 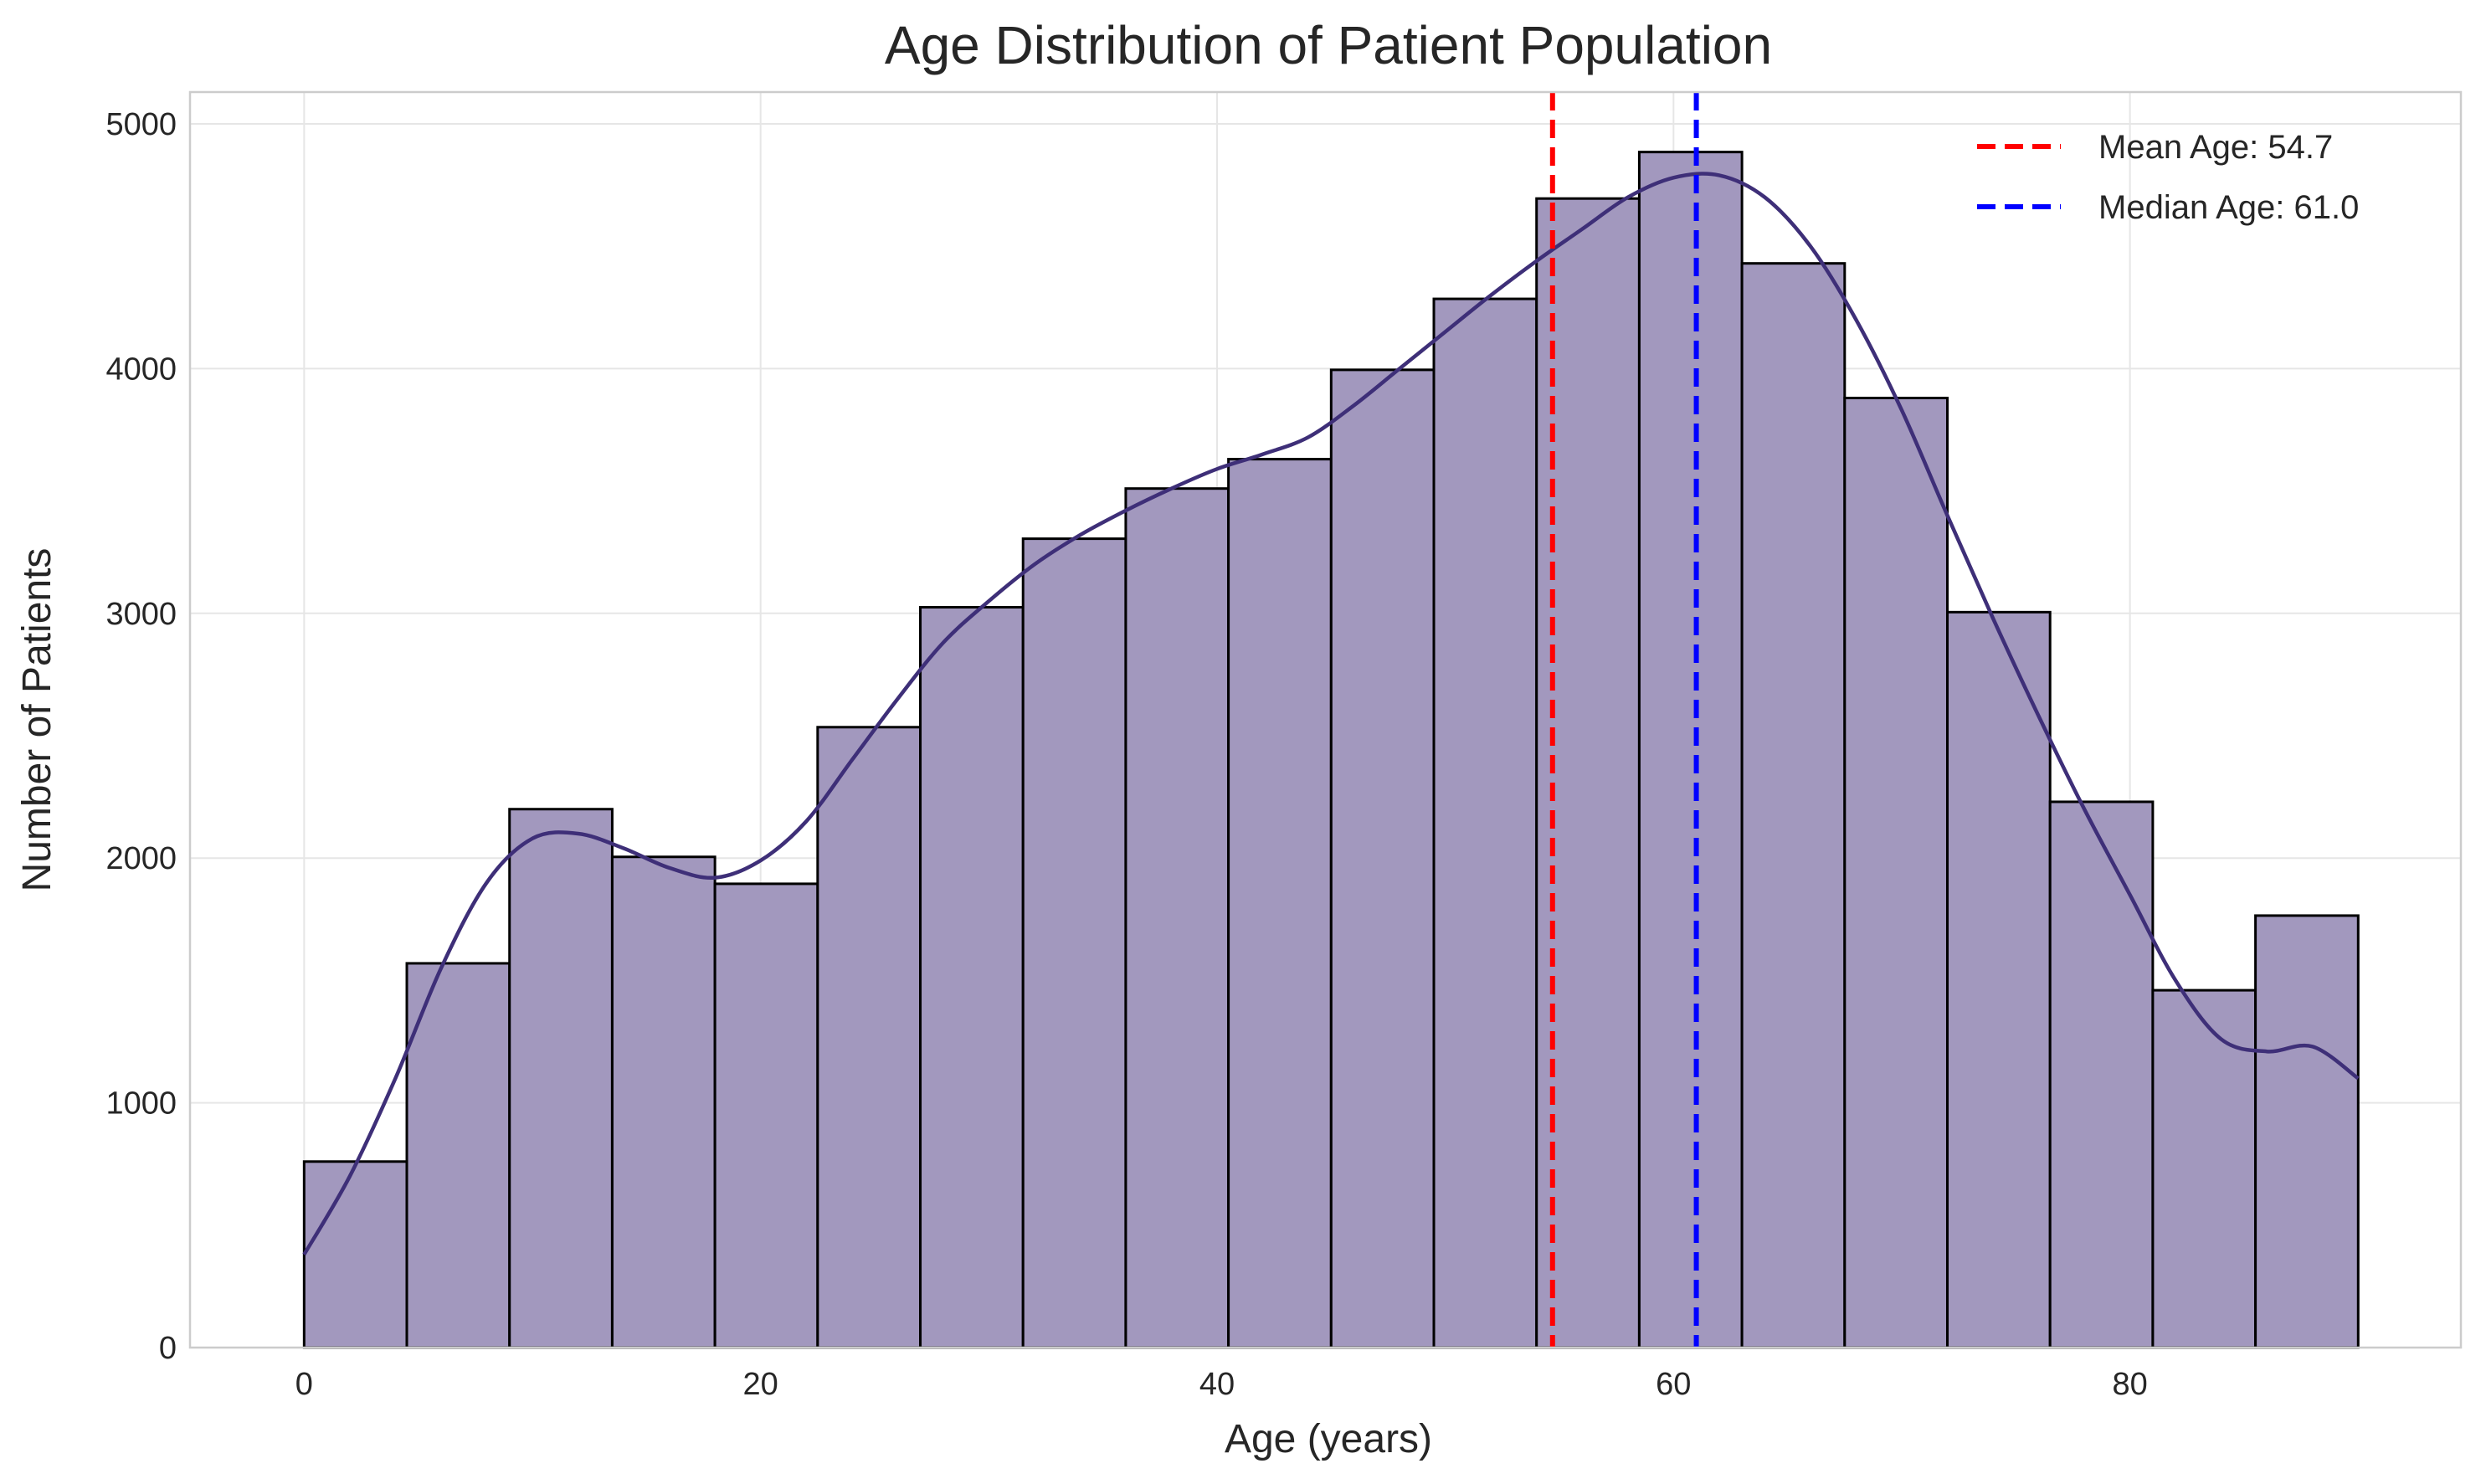 I want to click on y-tick-label: 4000, so click(x=141, y=369).